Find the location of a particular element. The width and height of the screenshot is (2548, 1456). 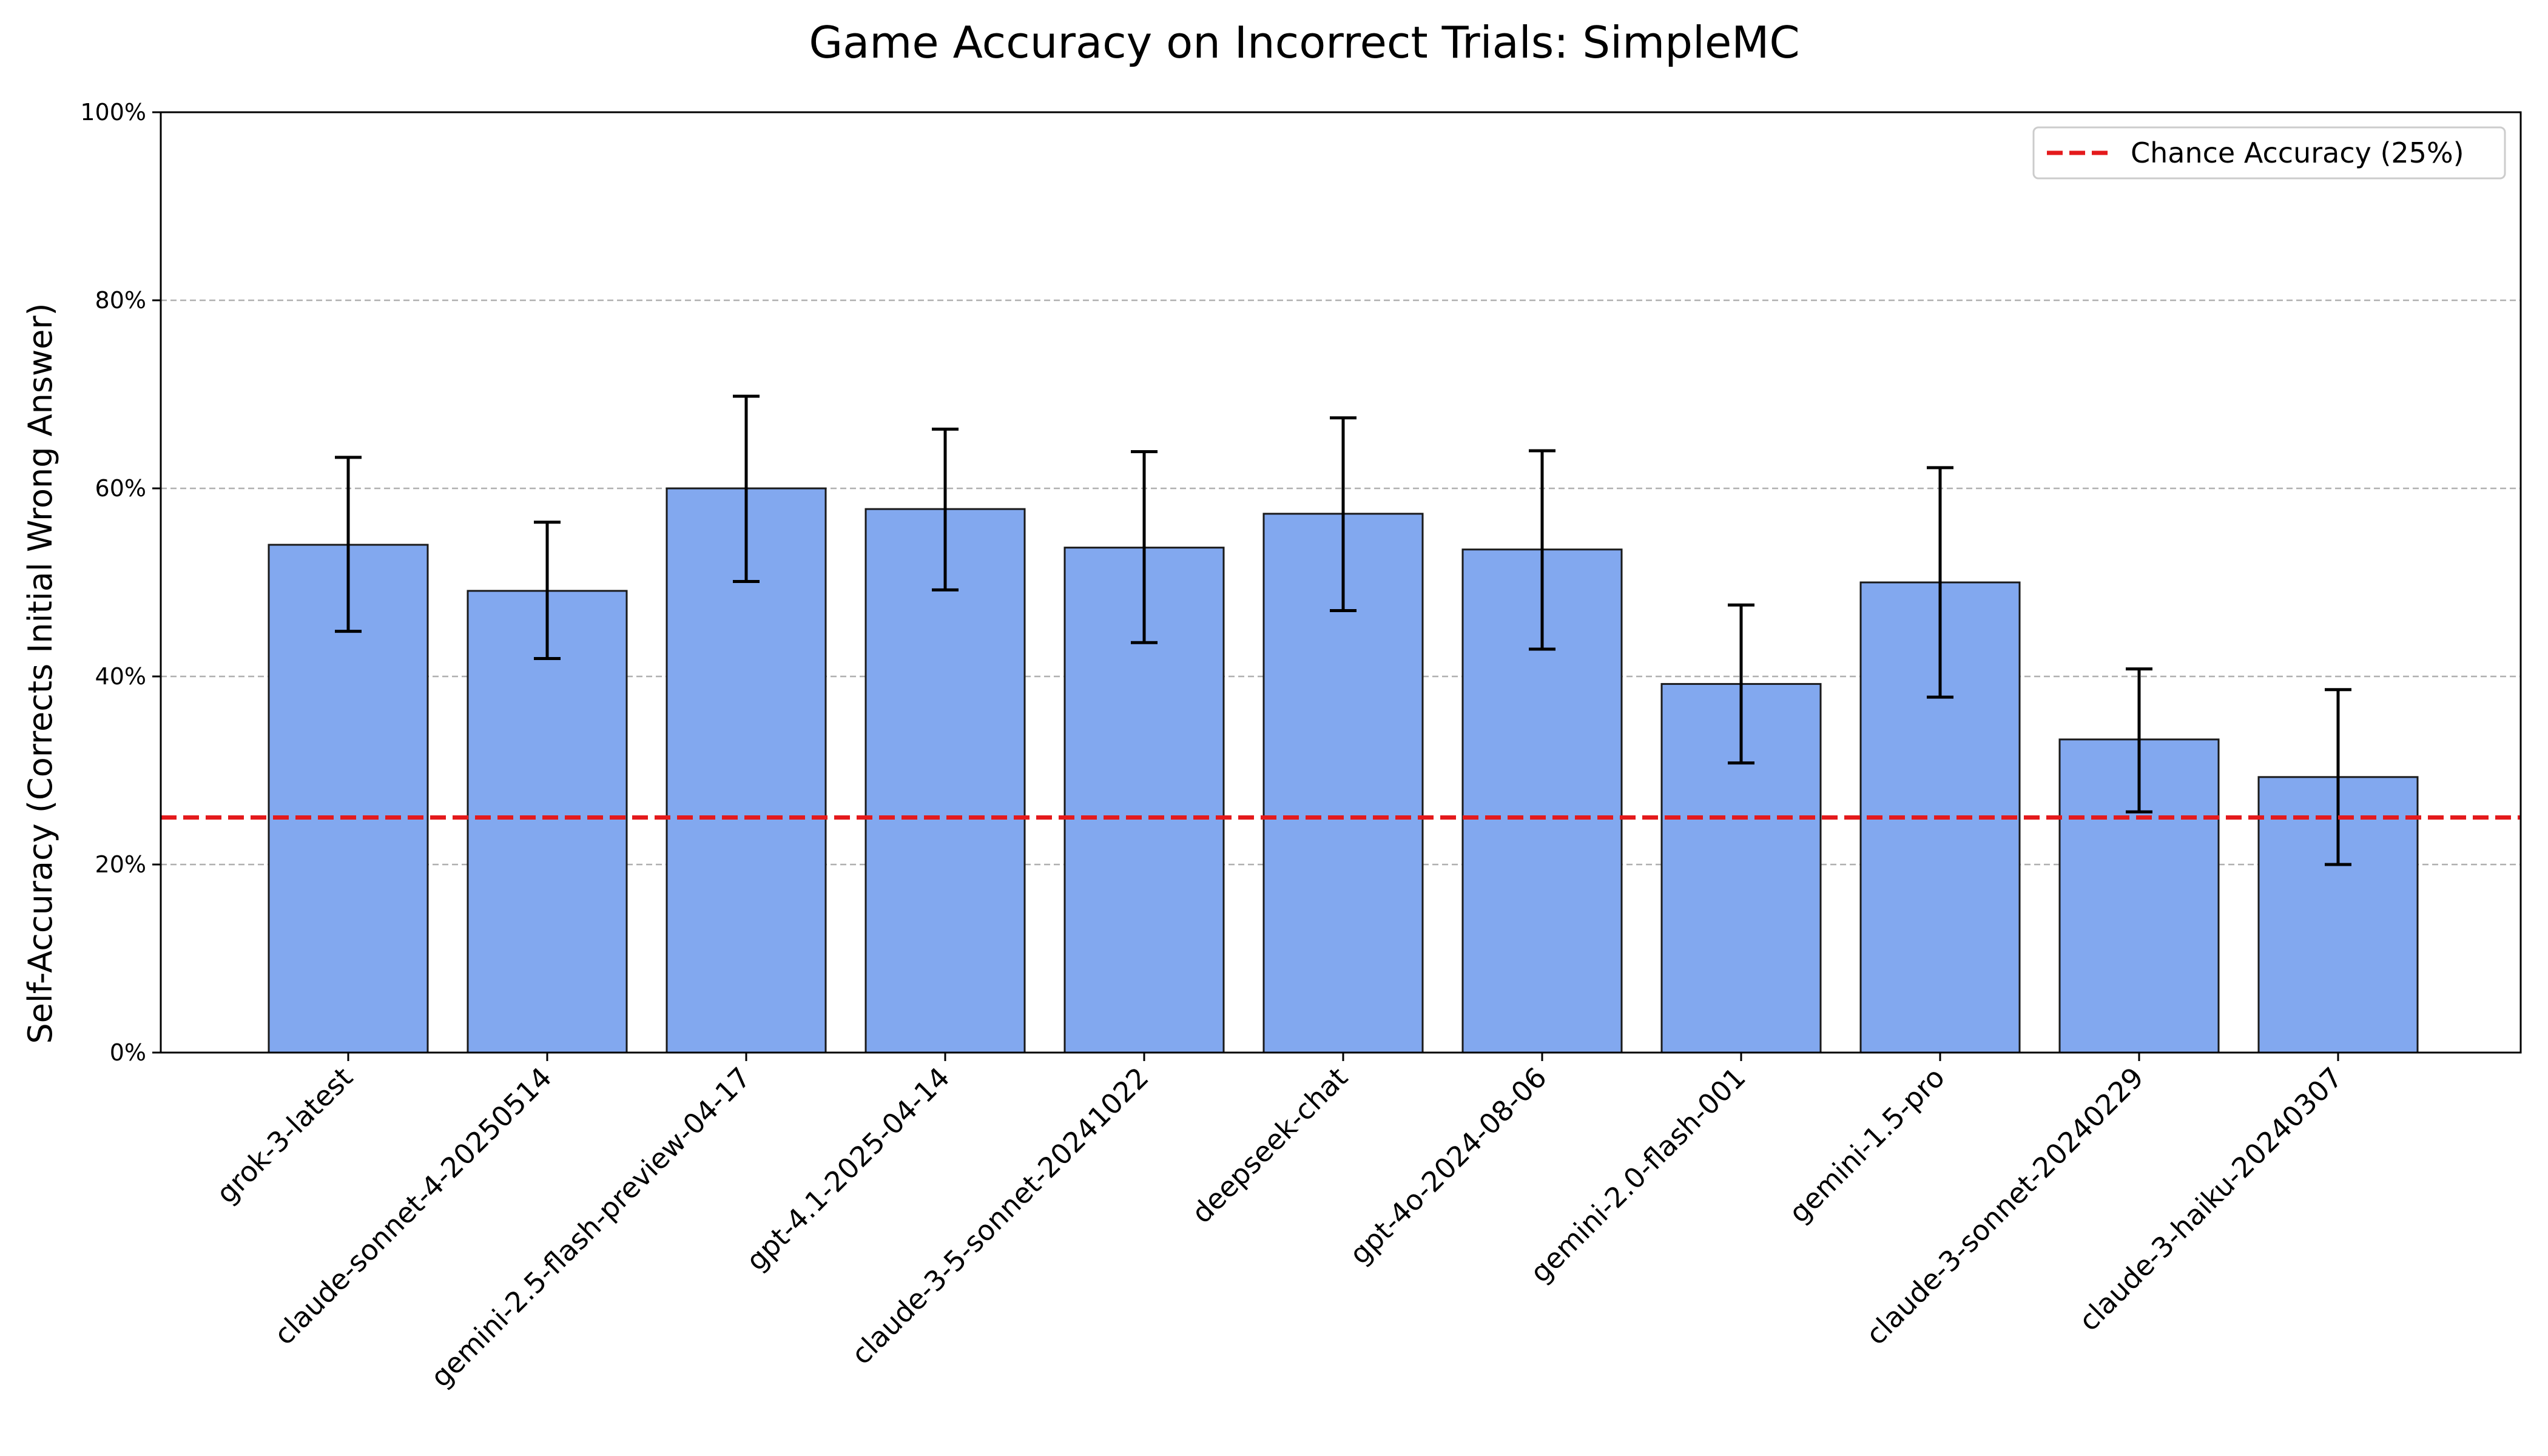

x-tick-label: gpt-4.1-2025-04-14 is located at coordinates (848, 1169).